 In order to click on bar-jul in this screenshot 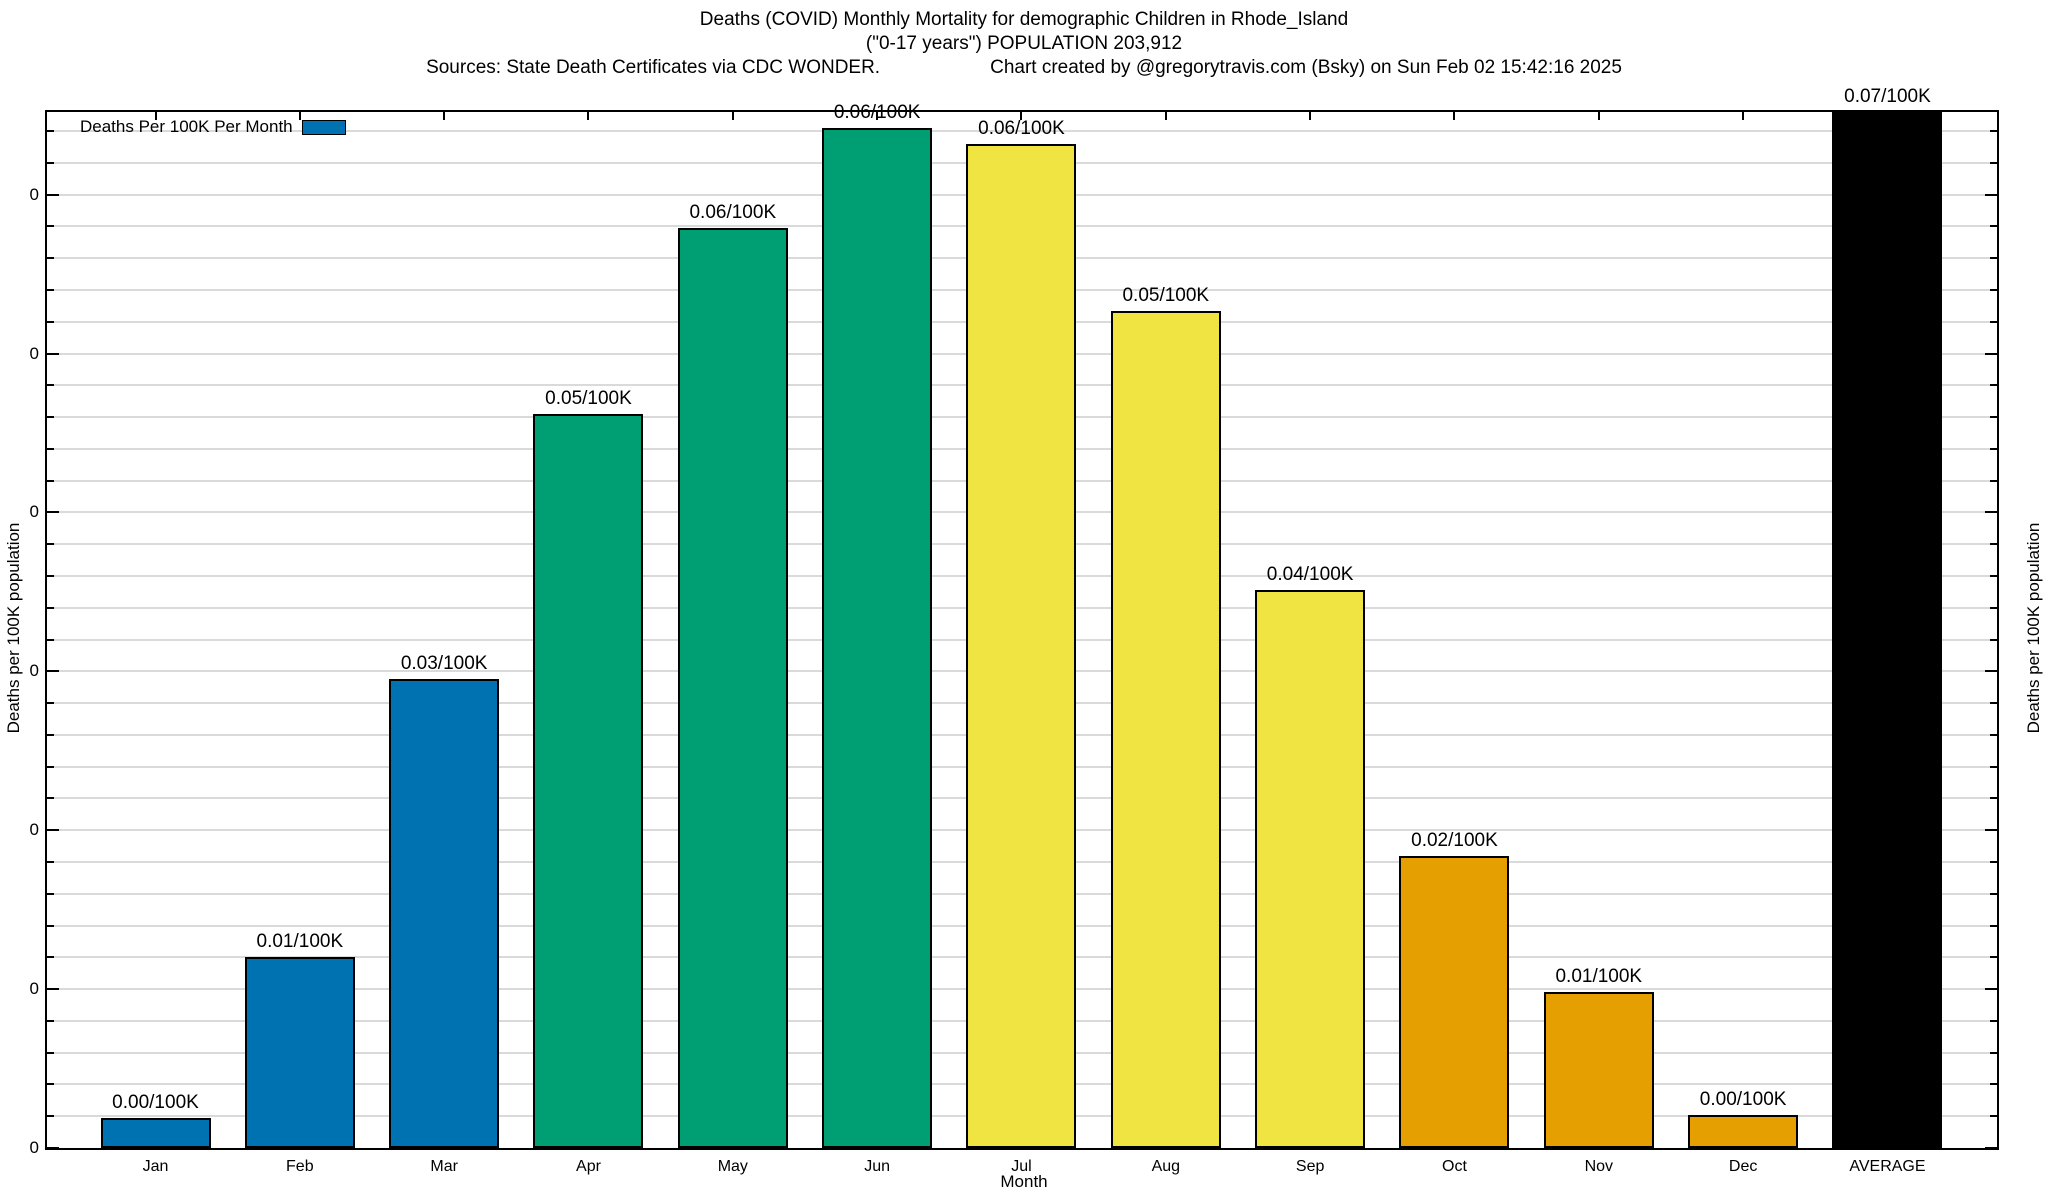, I will do `click(1021, 645)`.